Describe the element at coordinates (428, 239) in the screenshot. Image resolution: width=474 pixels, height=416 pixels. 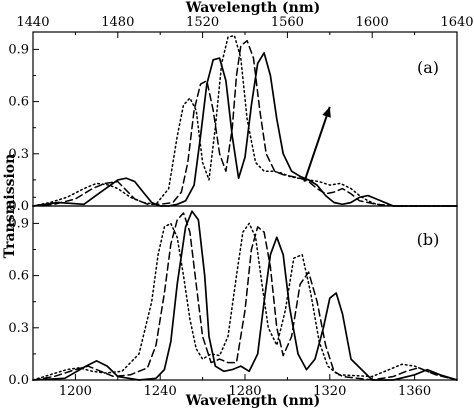
I see `panel-b-label: (b)` at that location.